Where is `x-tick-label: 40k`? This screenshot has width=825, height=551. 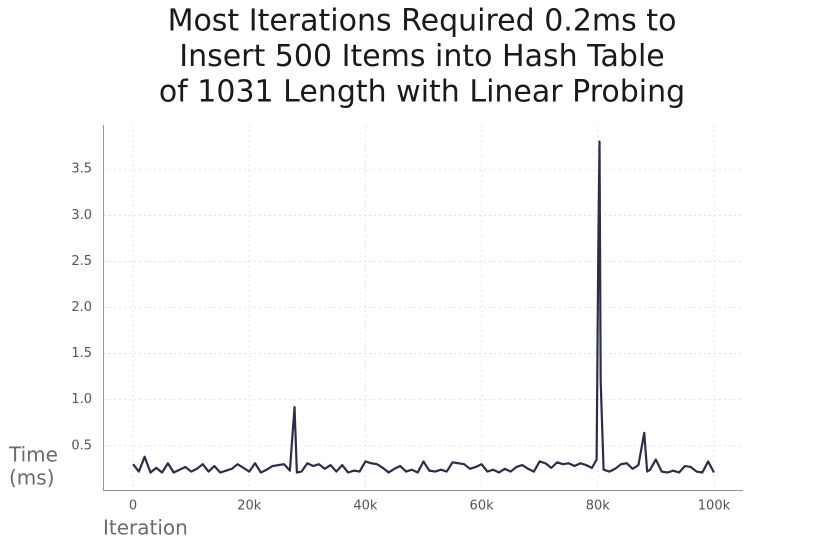 x-tick-label: 40k is located at coordinates (365, 506).